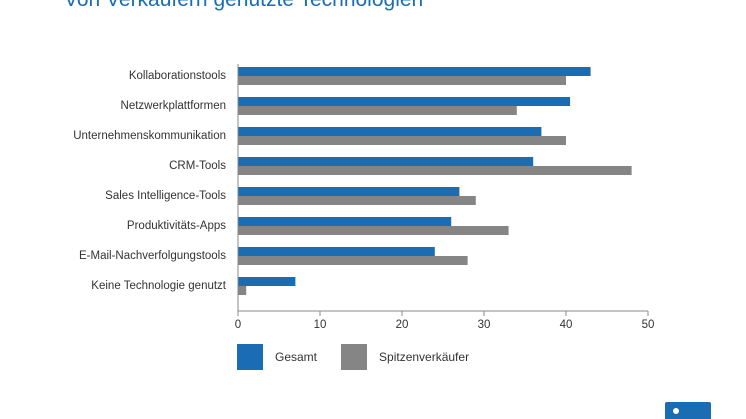 Image resolution: width=746 pixels, height=419 pixels. Describe the element at coordinates (165, 196) in the screenshot. I see `category-label: Sales Intelligence-Tools` at that location.